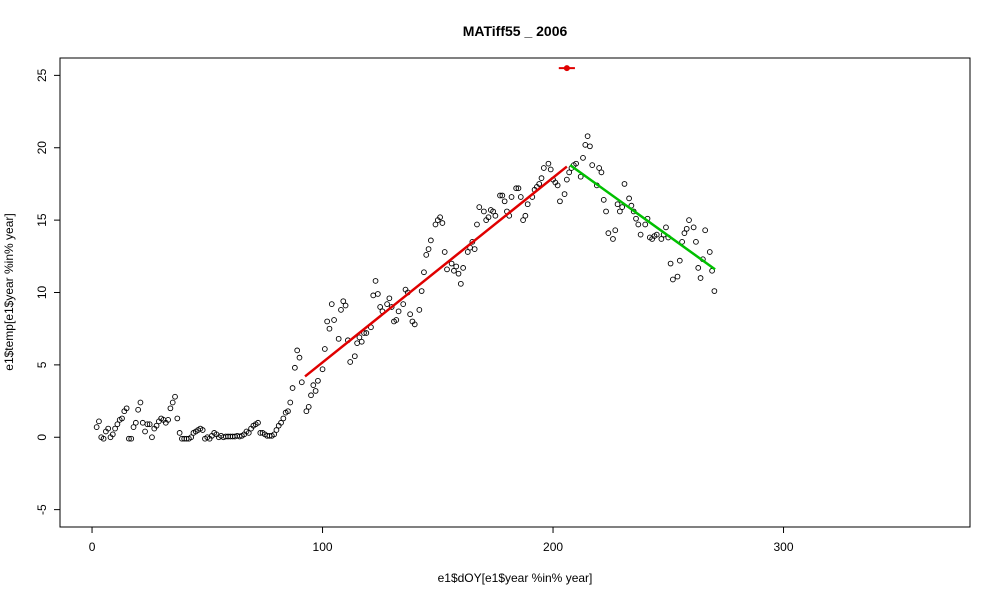 This screenshot has height=600, width=1000. What do you see at coordinates (642, 217) in the screenshot?
I see `fit-line` at bounding box center [642, 217].